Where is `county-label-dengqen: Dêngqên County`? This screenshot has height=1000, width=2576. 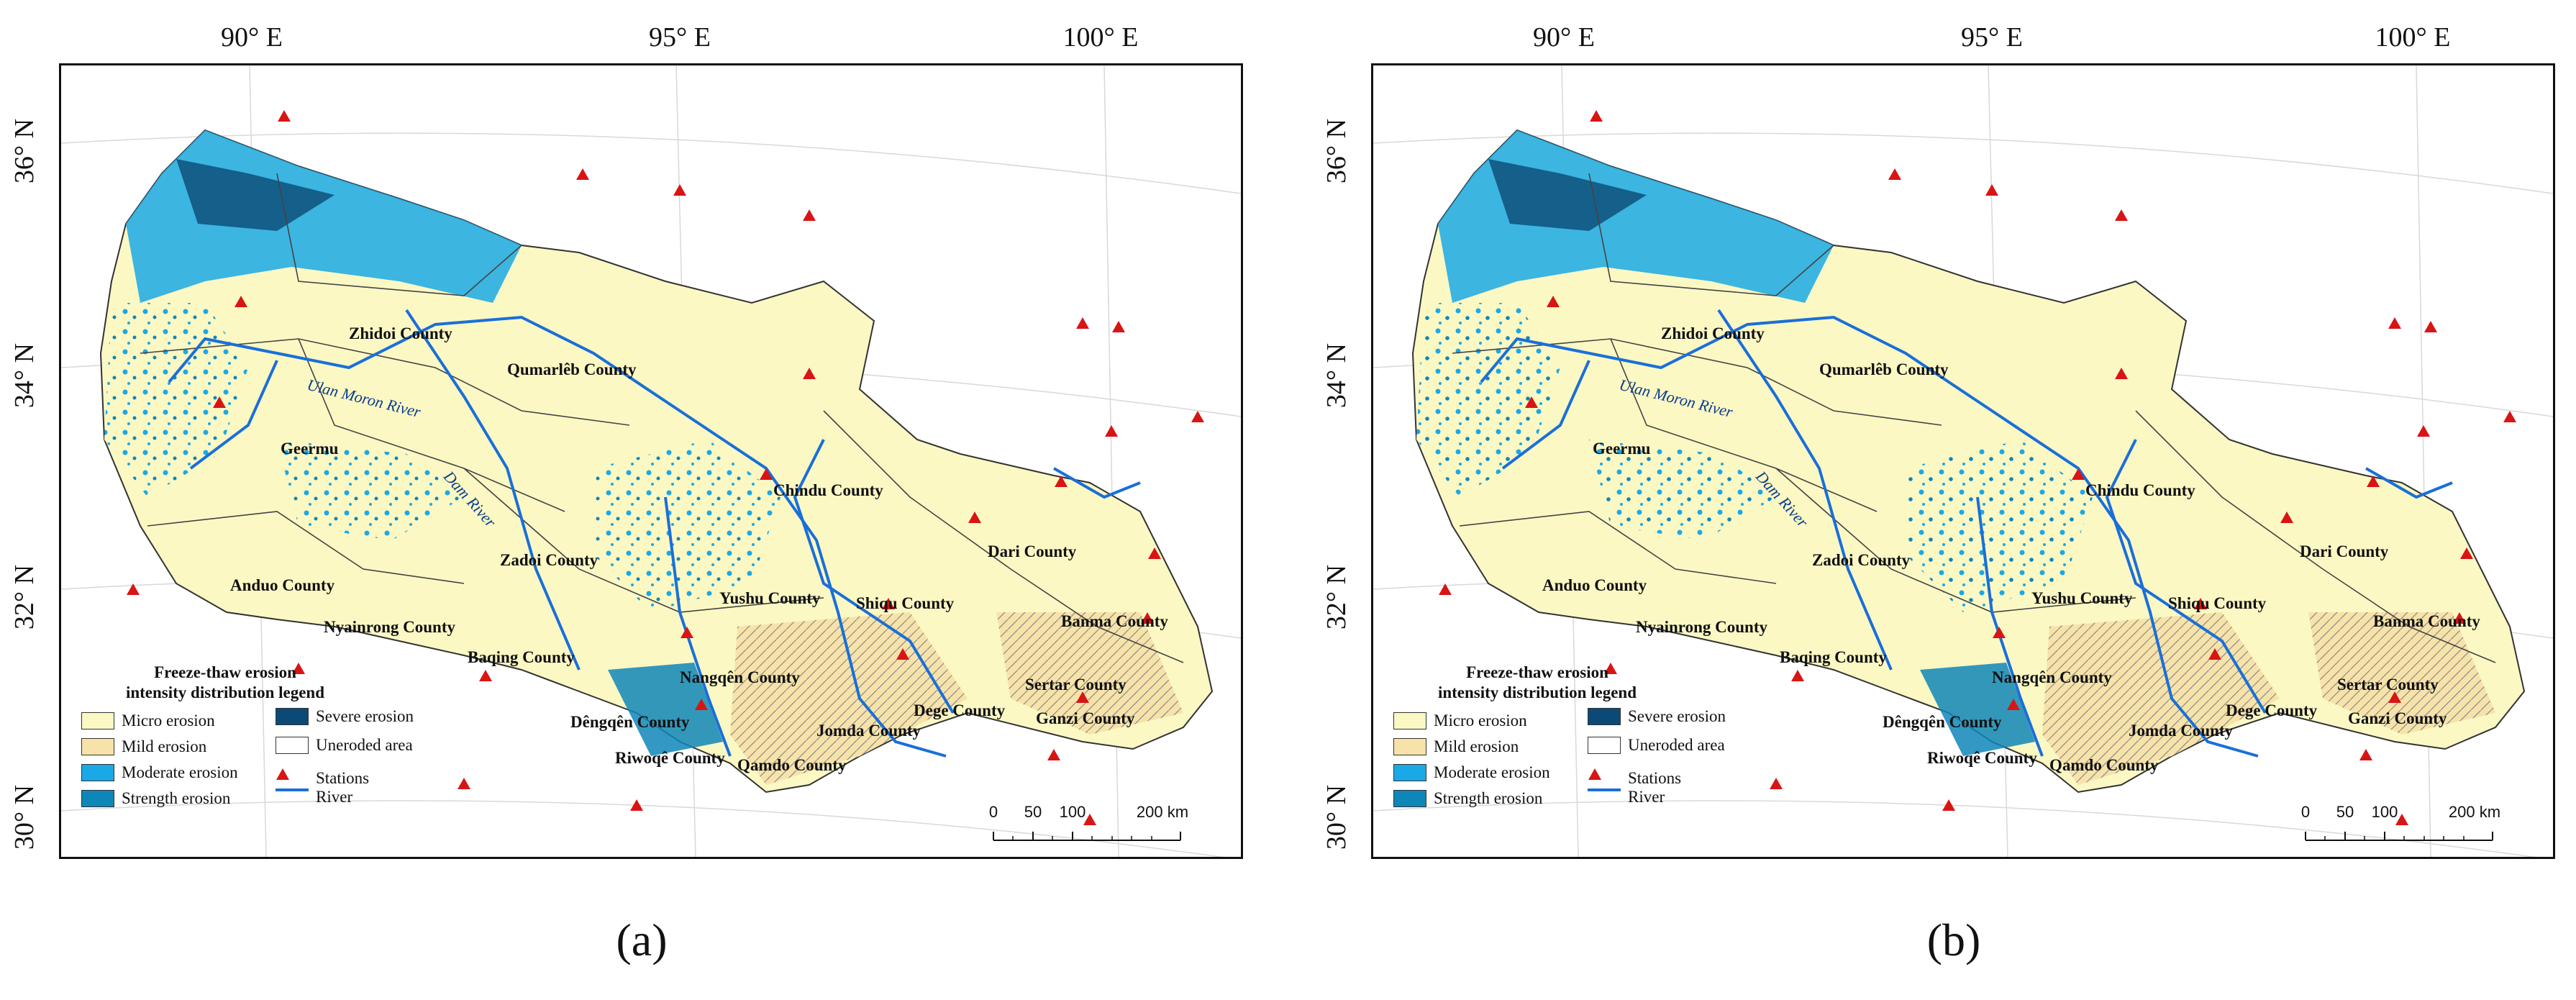 county-label-dengqen: Dêngqên County is located at coordinates (630, 722).